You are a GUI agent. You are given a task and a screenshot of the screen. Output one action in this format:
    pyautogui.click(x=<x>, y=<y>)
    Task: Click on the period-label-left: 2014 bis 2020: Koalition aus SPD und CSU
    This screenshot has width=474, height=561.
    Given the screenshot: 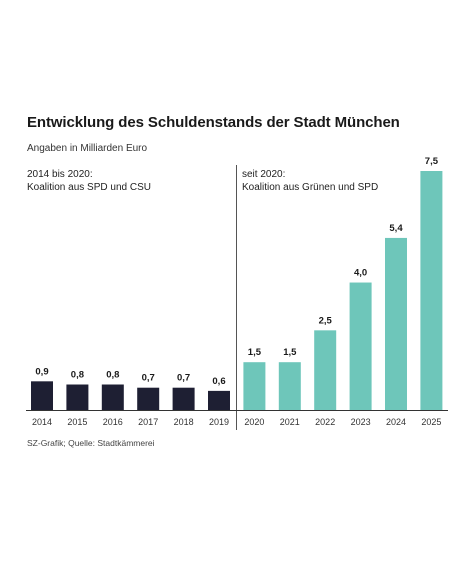 What is the action you would take?
    pyautogui.click(x=89, y=181)
    